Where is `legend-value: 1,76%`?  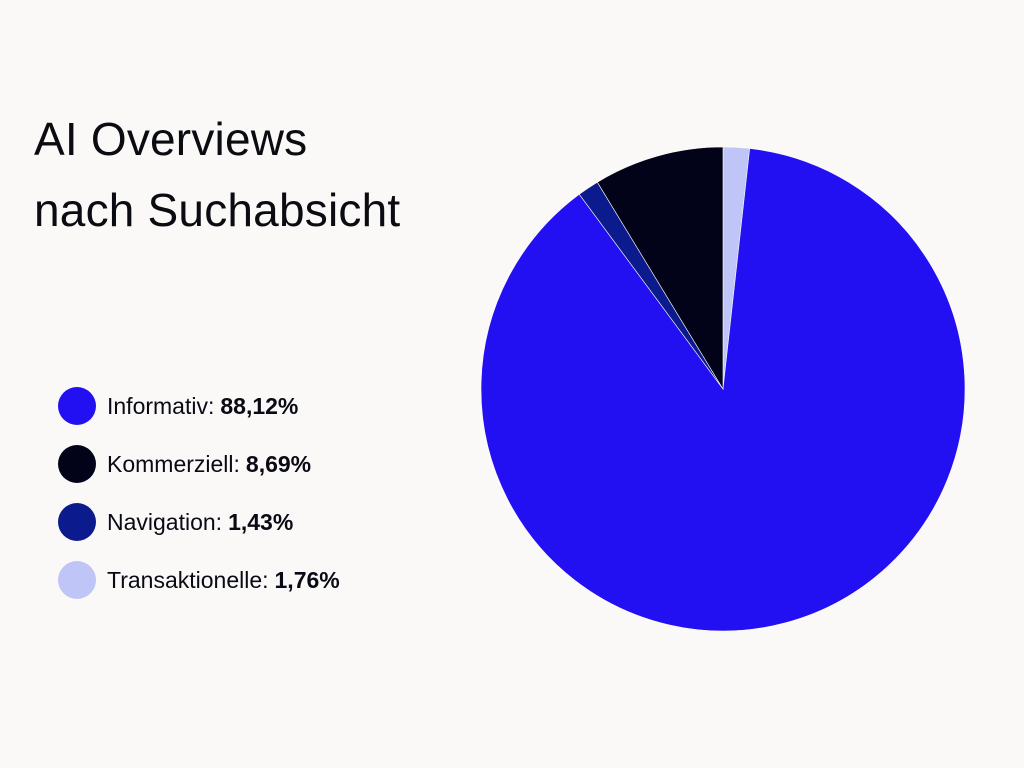
legend-value: 1,76% is located at coordinates (307, 579).